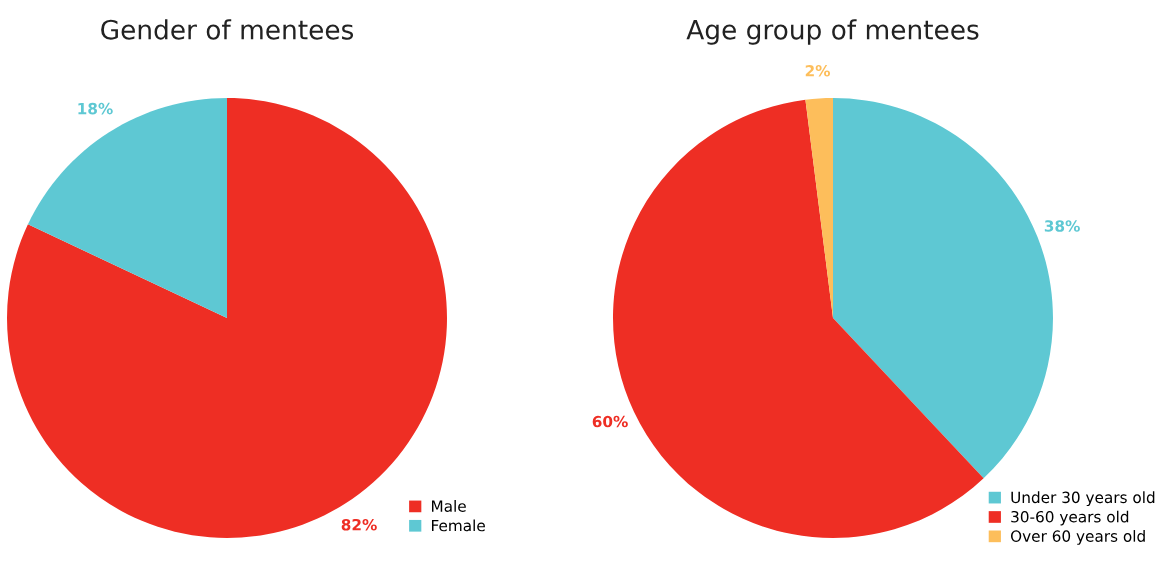 This screenshot has height=568, width=1168. What do you see at coordinates (610, 421) in the screenshot?
I see `data-label: 60%` at bounding box center [610, 421].